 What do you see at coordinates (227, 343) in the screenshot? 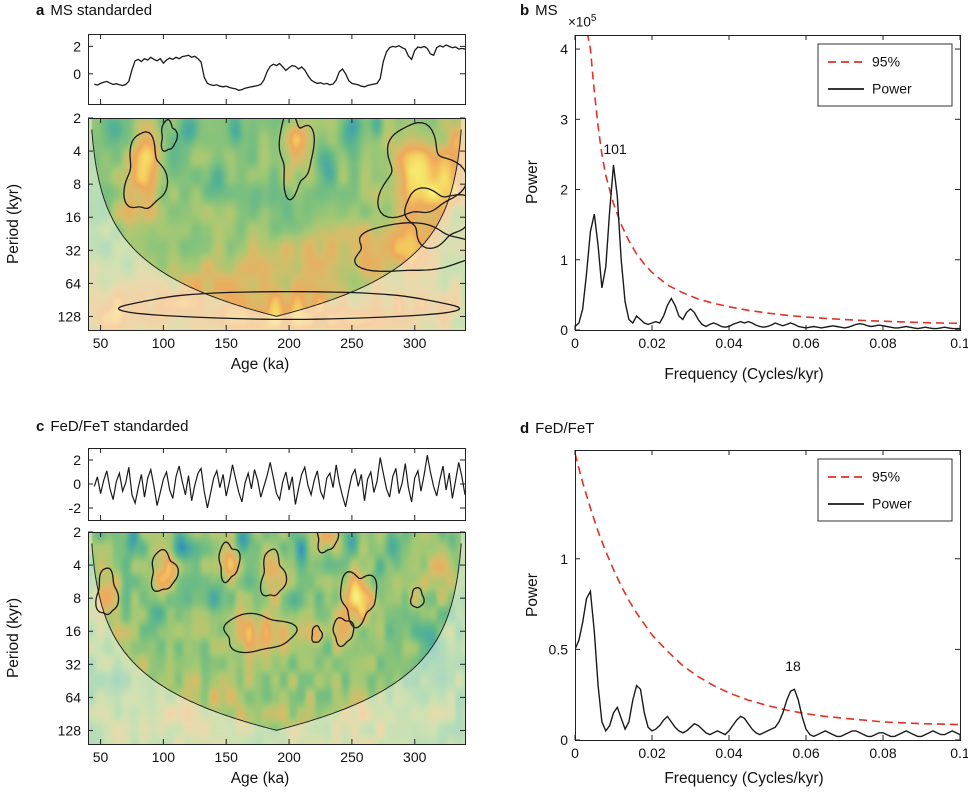
I see `tick-label: 150` at bounding box center [227, 343].